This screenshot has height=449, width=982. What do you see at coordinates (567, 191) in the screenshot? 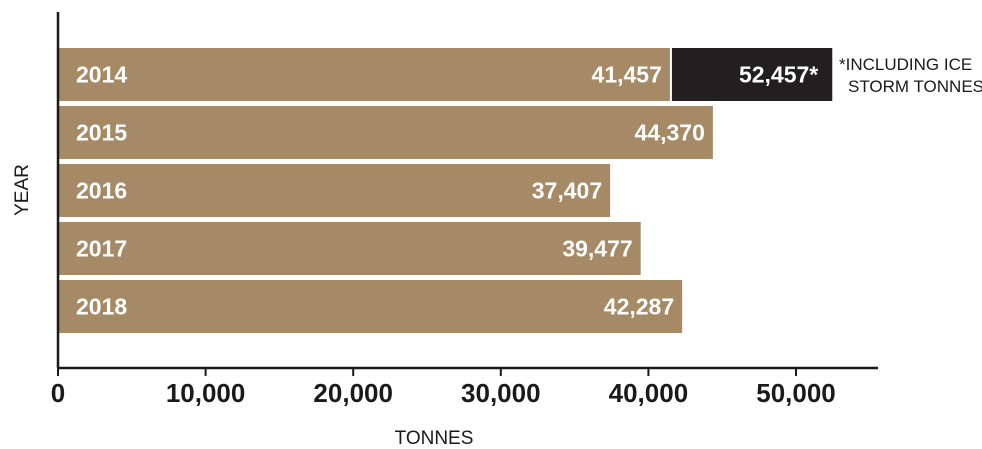
I see `value-label-2016: 37,407` at bounding box center [567, 191].